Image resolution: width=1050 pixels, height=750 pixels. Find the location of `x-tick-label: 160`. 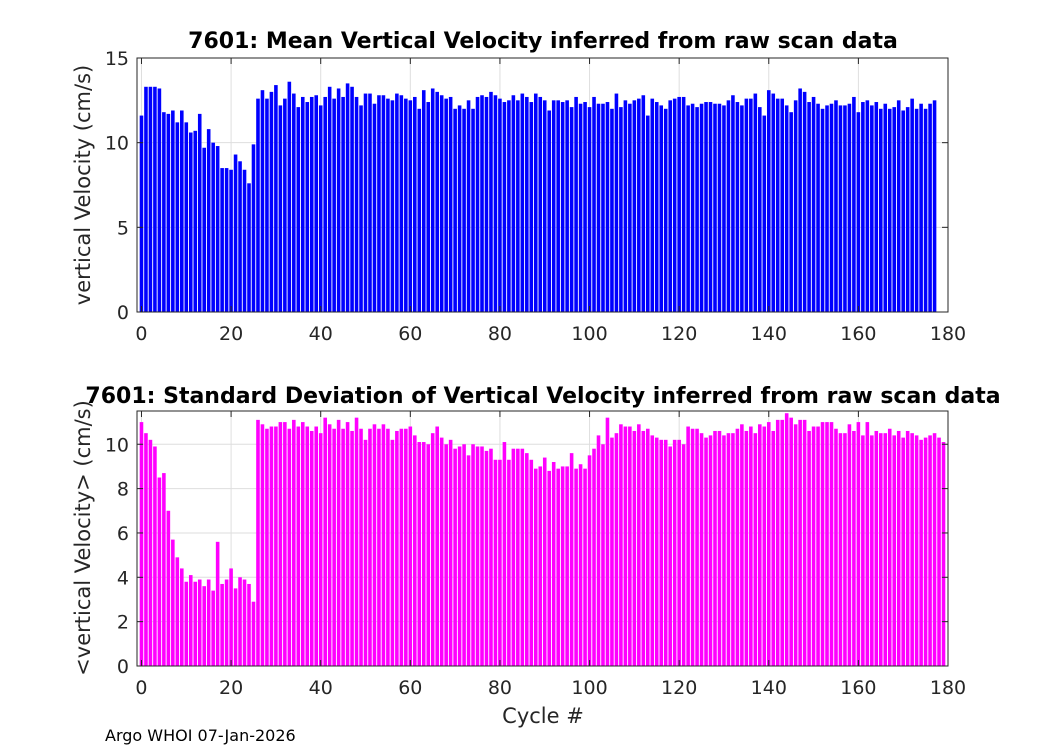

x-tick-label: 160 is located at coordinates (858, 688).